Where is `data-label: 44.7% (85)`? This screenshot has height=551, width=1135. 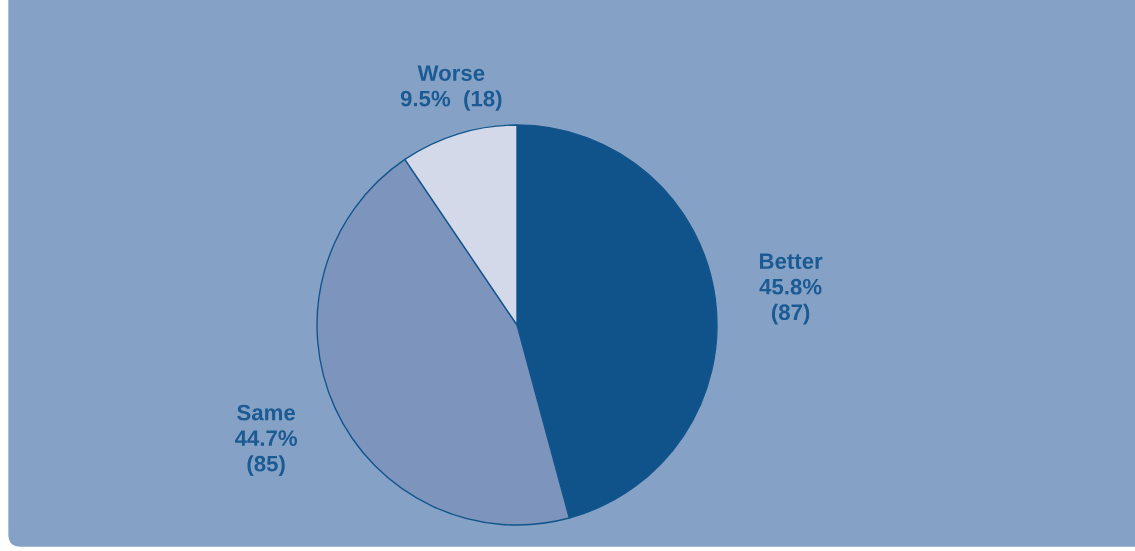
data-label: 44.7% (85) is located at coordinates (266, 453).